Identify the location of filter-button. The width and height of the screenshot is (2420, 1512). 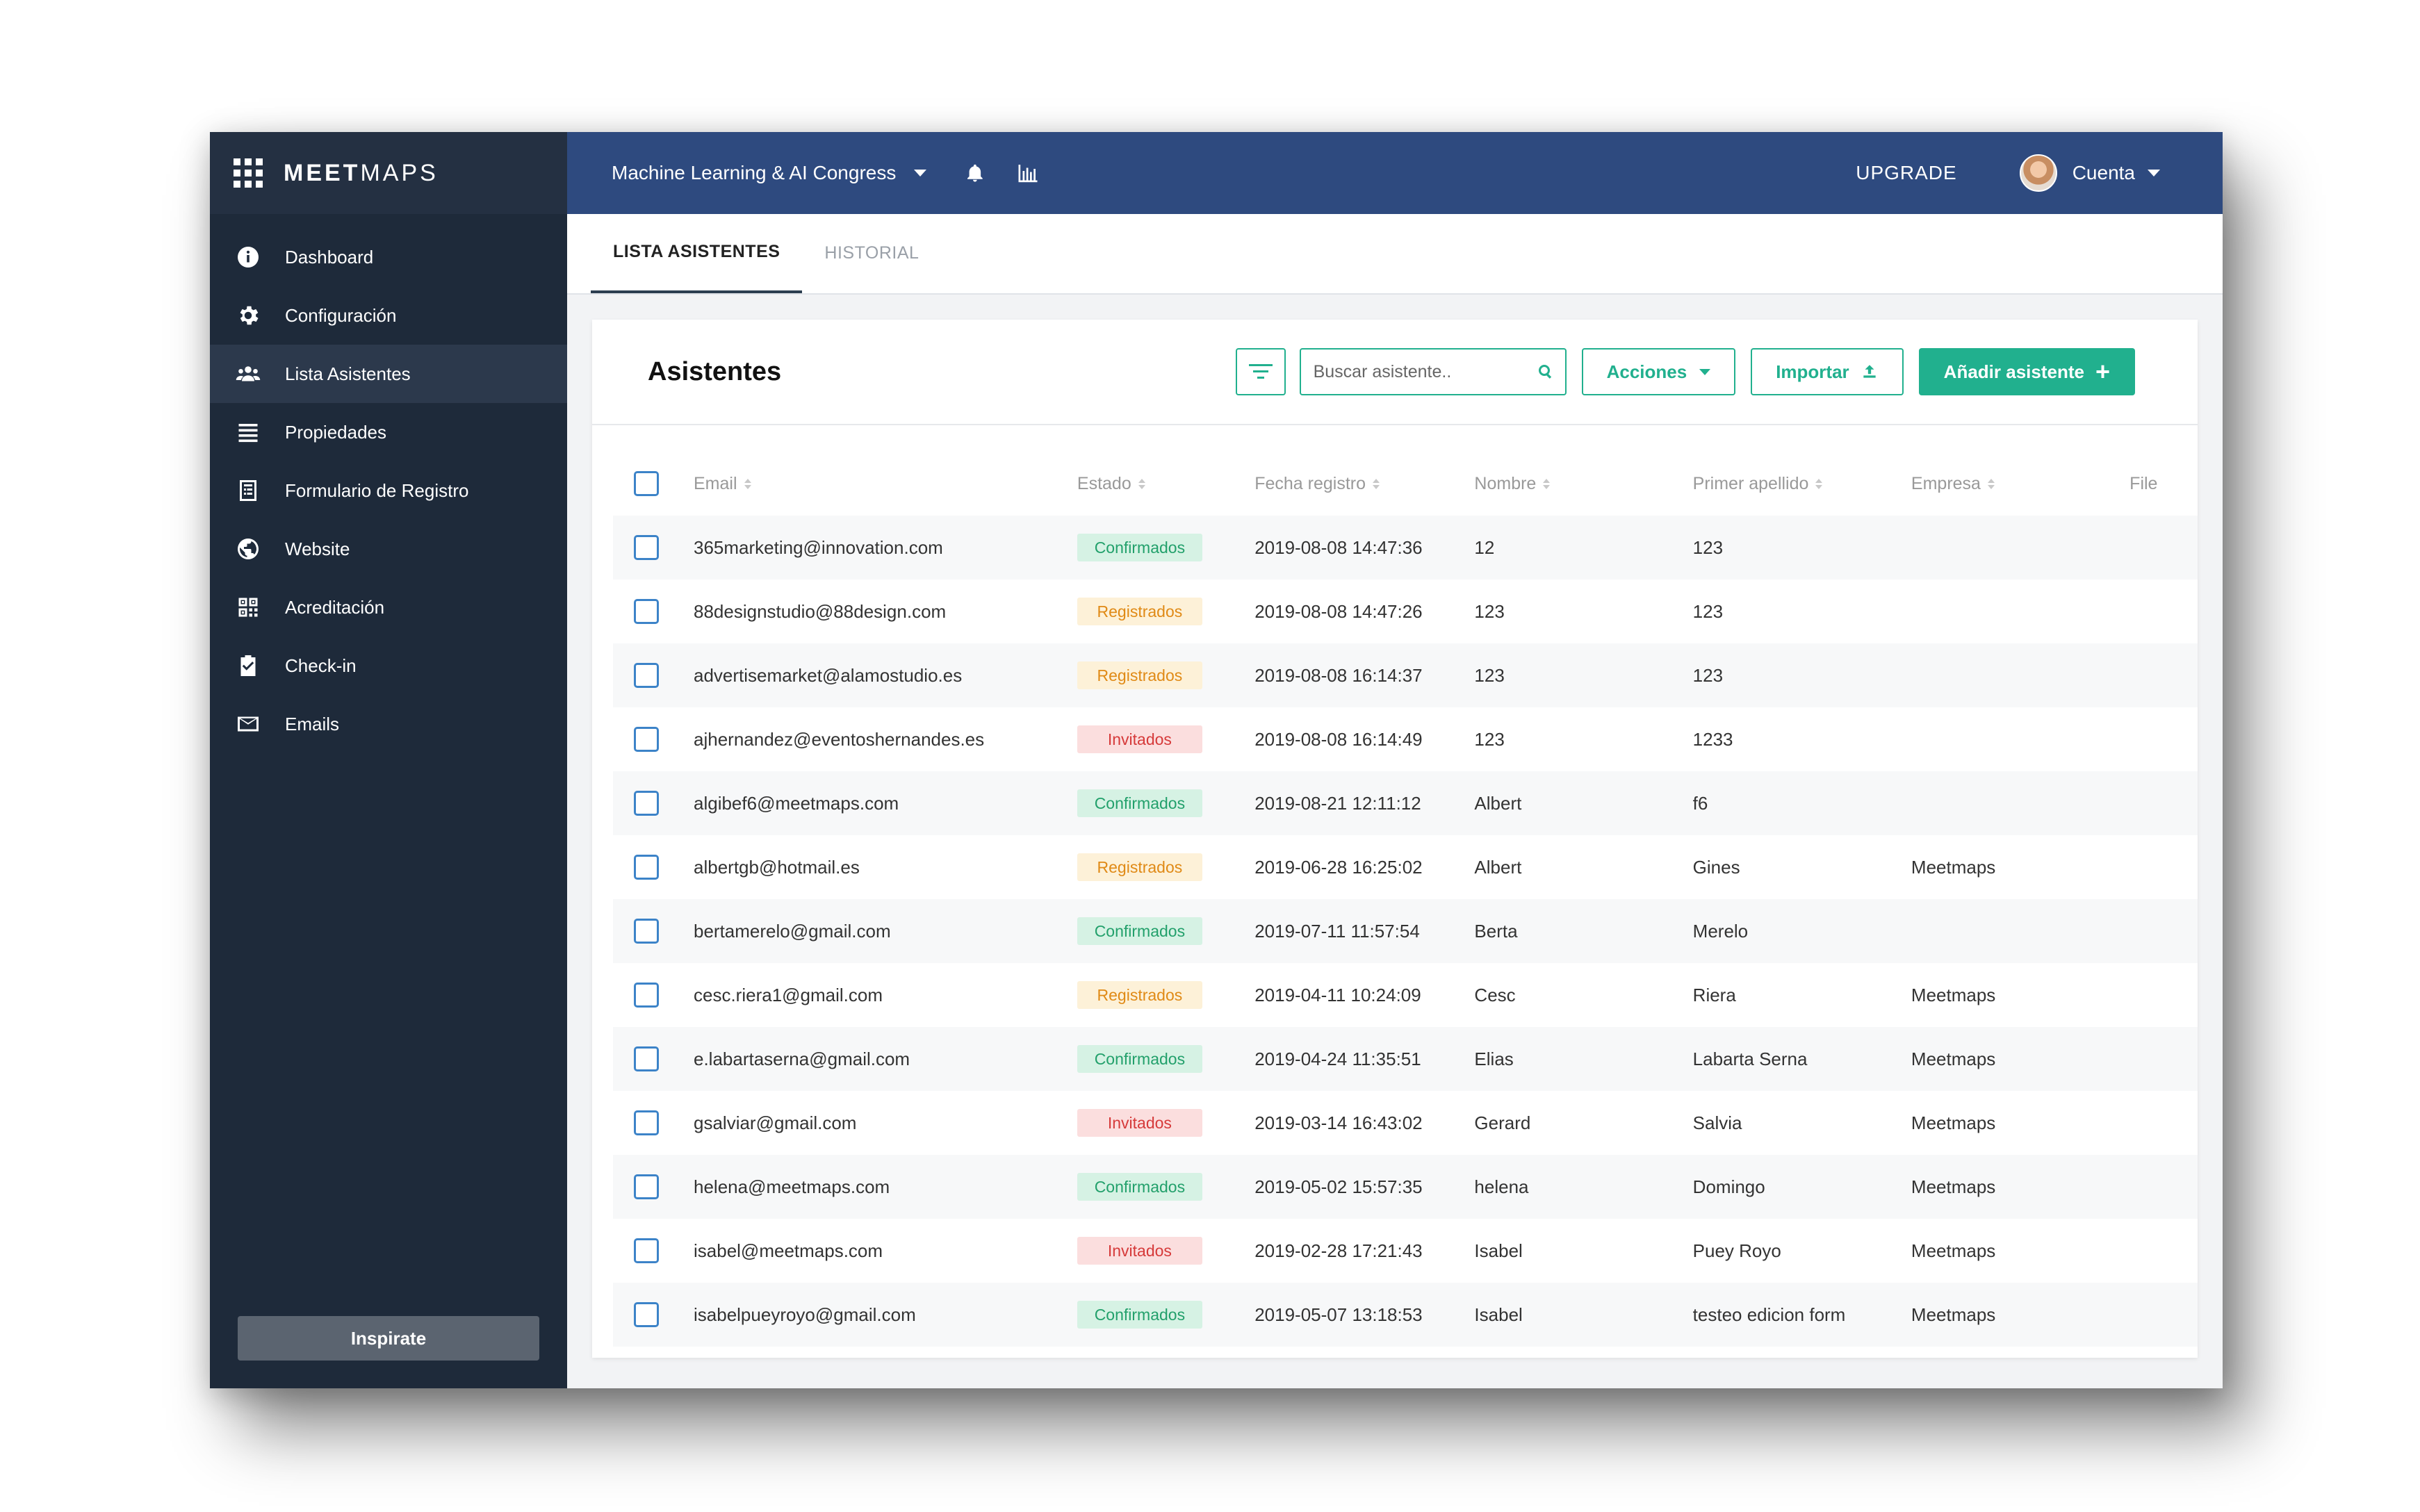
(1260, 371).